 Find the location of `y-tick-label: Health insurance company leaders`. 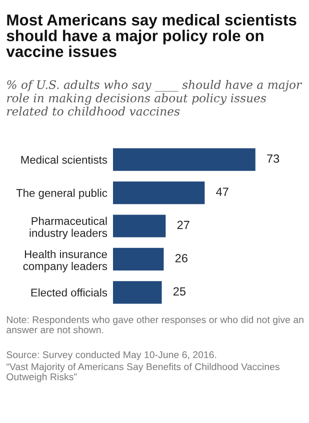

y-tick-label: Health insurance company leaders is located at coordinates (65, 261).